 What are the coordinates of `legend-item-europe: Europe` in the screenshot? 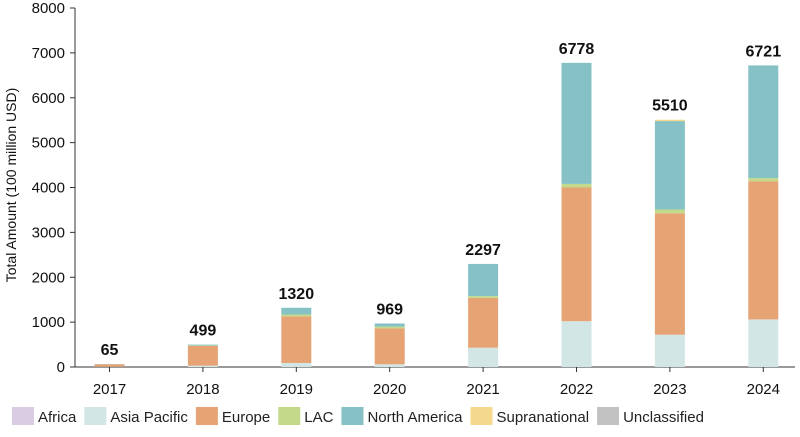 It's located at (232, 416).